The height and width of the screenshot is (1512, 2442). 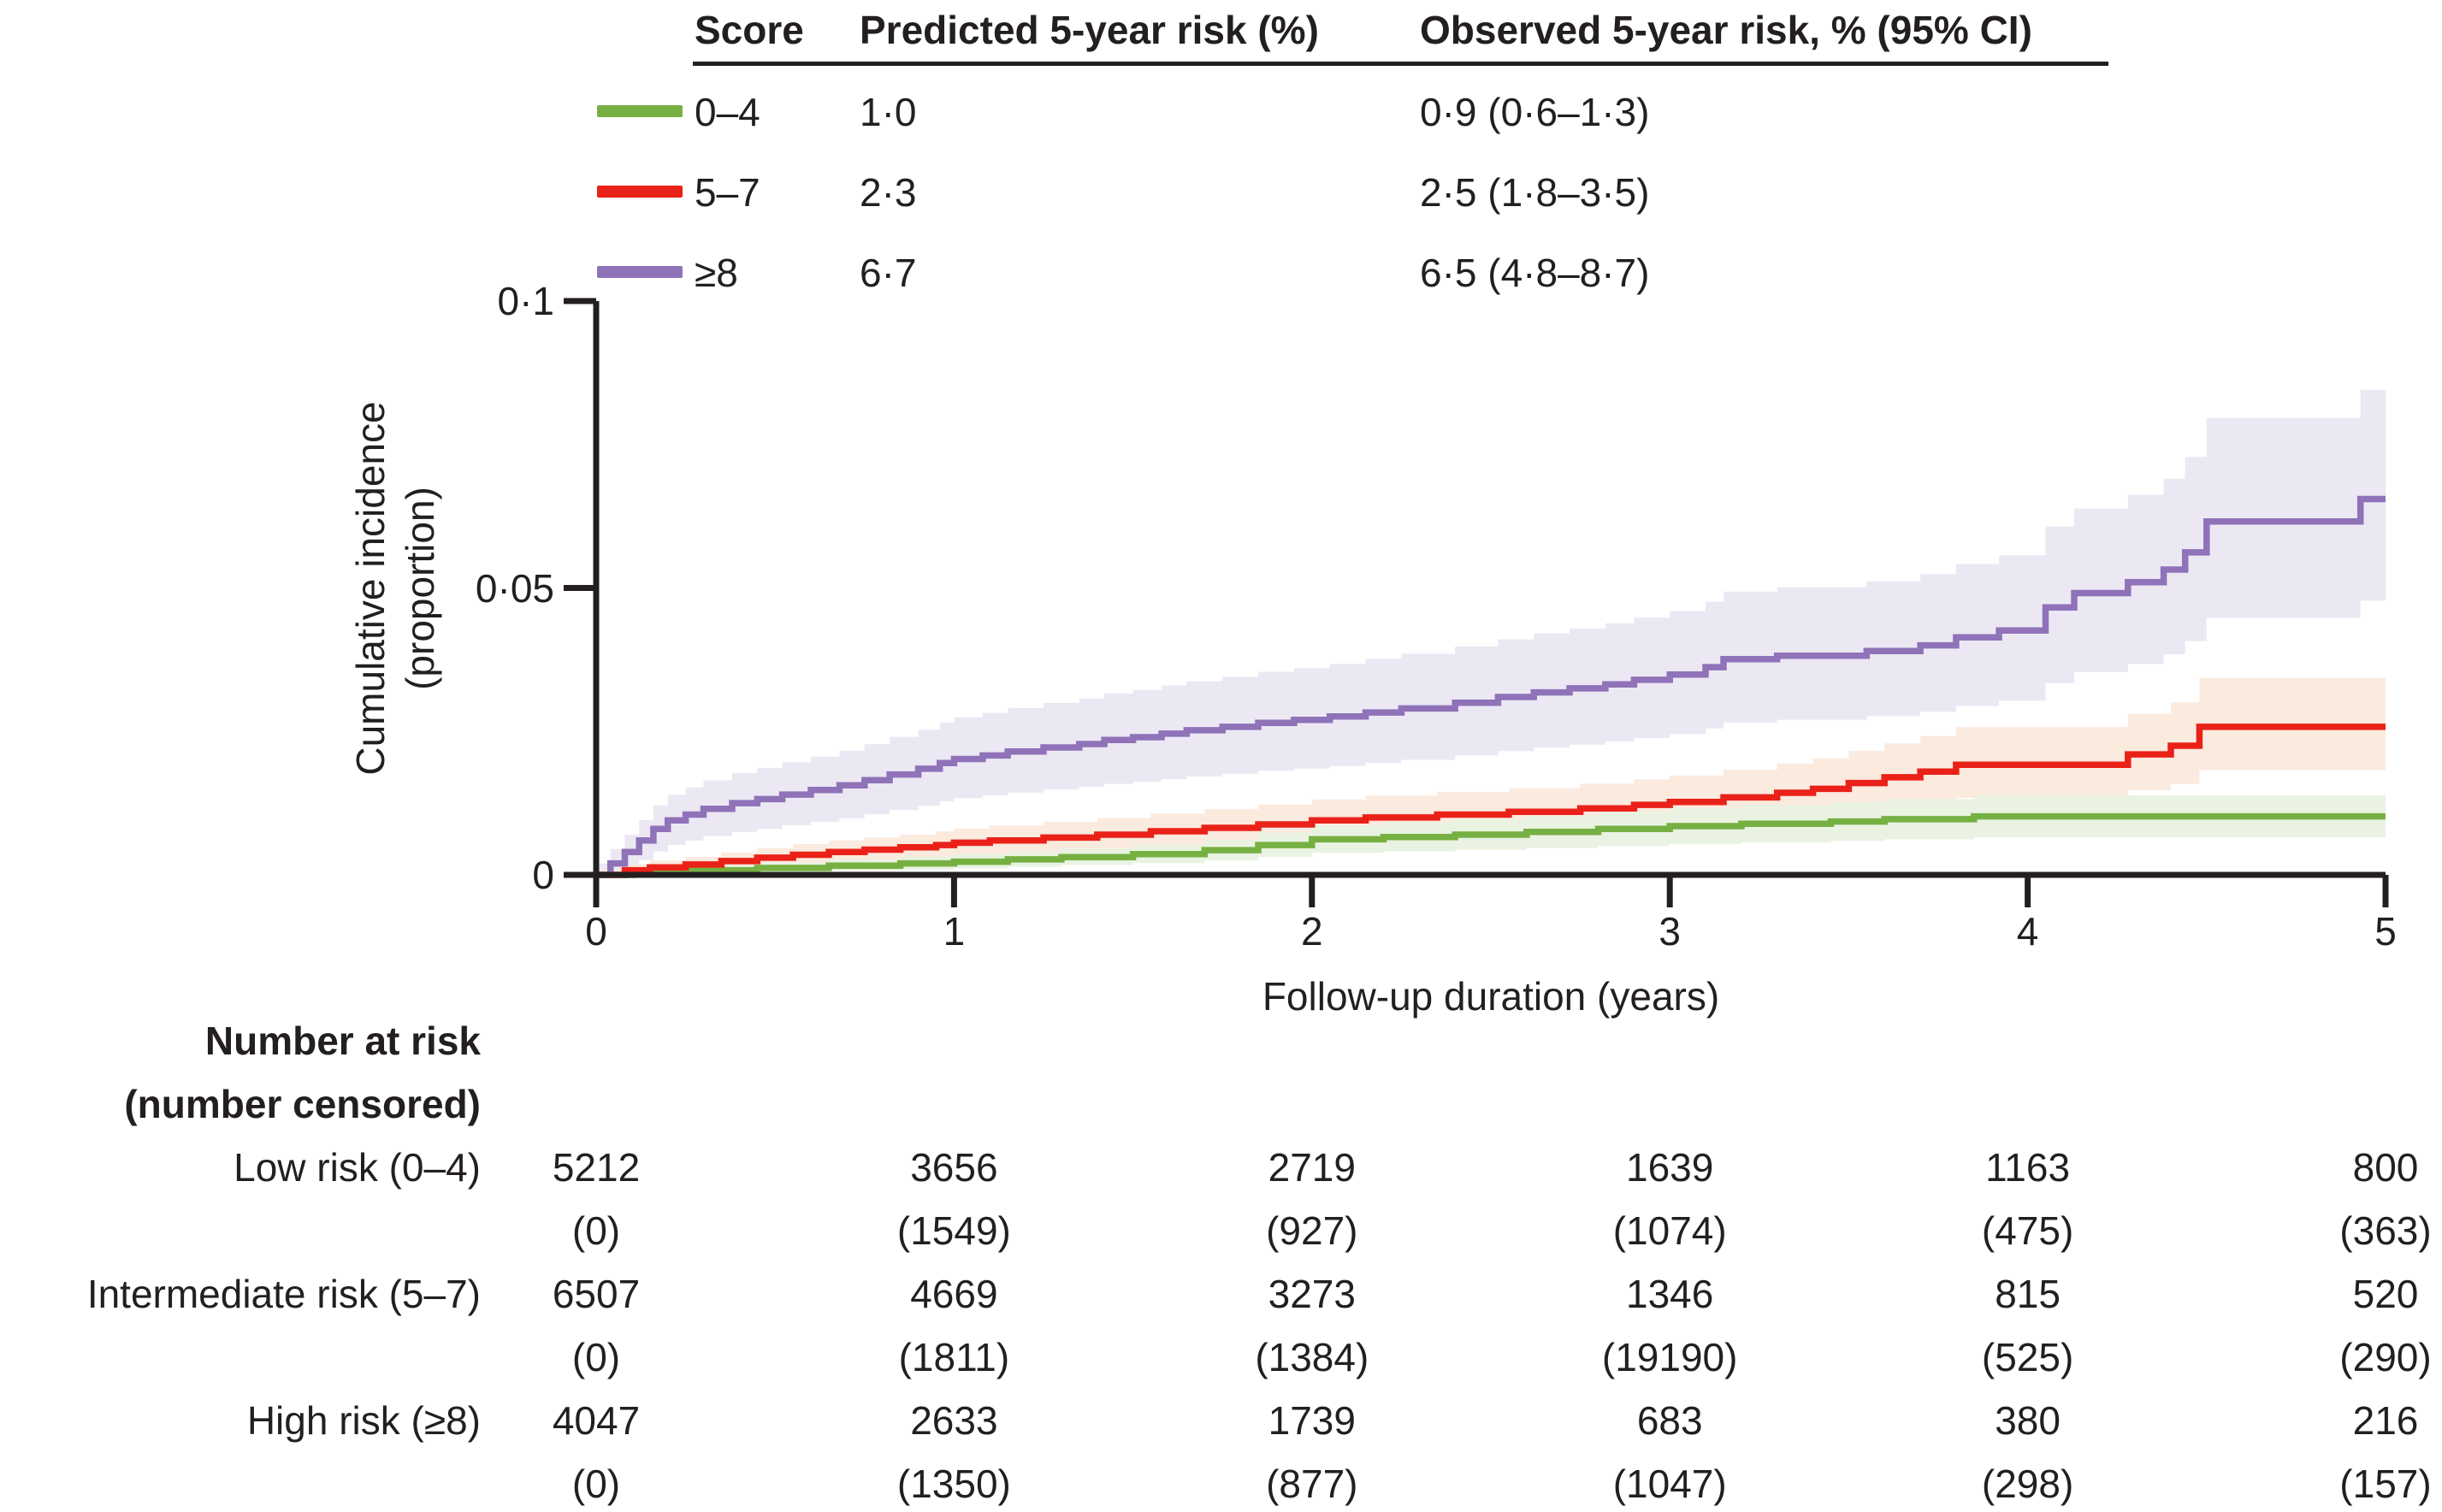 What do you see at coordinates (954, 1230) in the screenshot?
I see `risk-censored: (1549)` at bounding box center [954, 1230].